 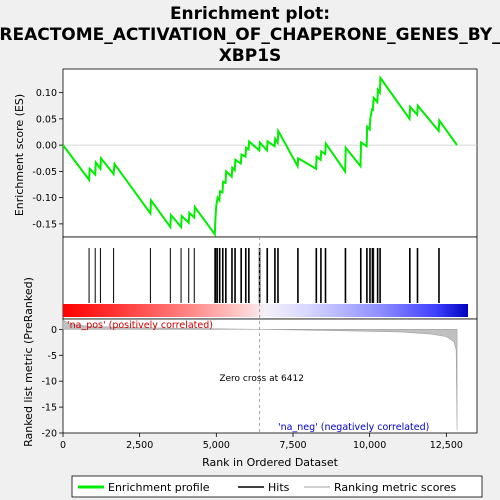 I want to click on x-axis: 0 2,500 5,000 7,500 10,000 12,500, so click(x=261, y=442).